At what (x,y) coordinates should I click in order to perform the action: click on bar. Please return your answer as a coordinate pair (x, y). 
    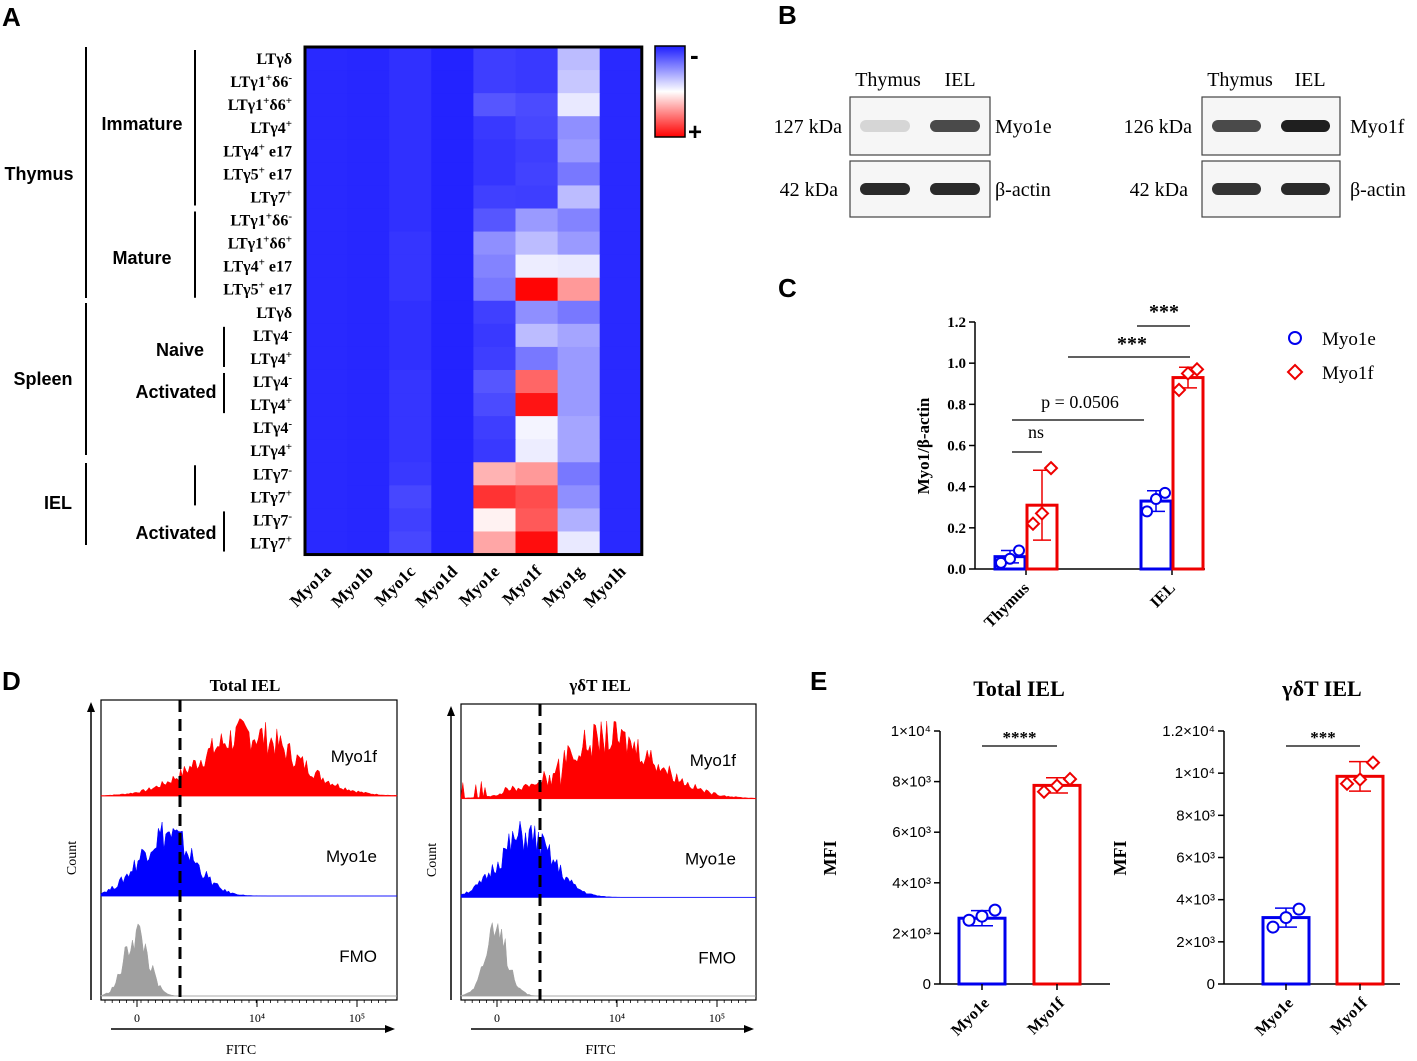
    Looking at the image, I should click on (1188, 473).